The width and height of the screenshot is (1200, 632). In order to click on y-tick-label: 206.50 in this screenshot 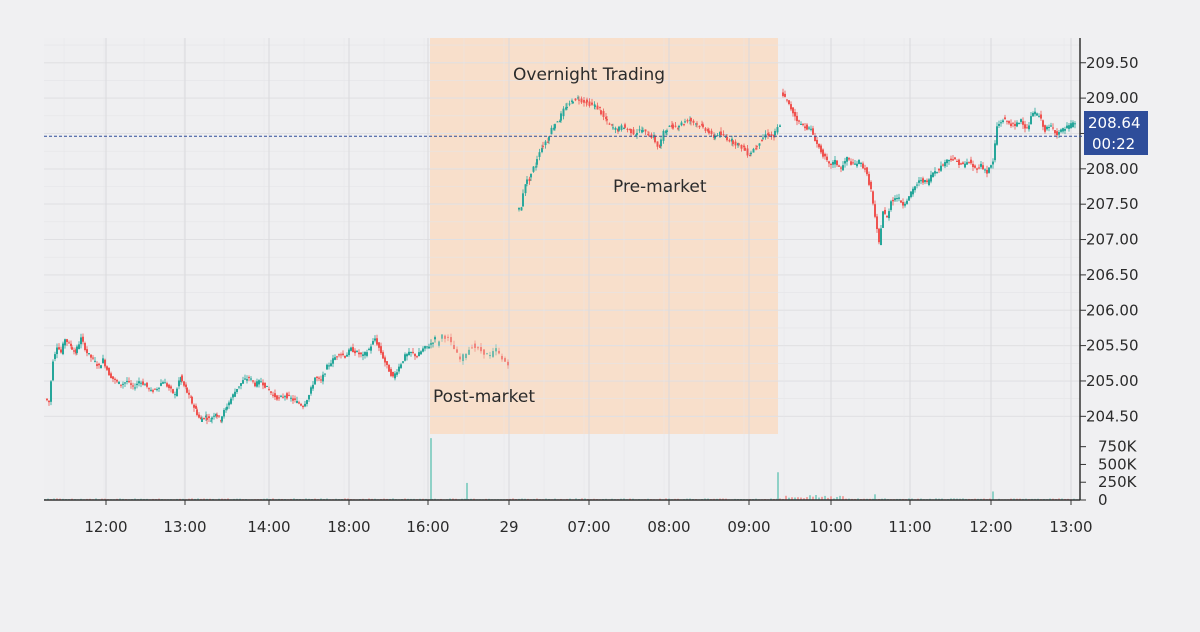, I will do `click(1112, 275)`.